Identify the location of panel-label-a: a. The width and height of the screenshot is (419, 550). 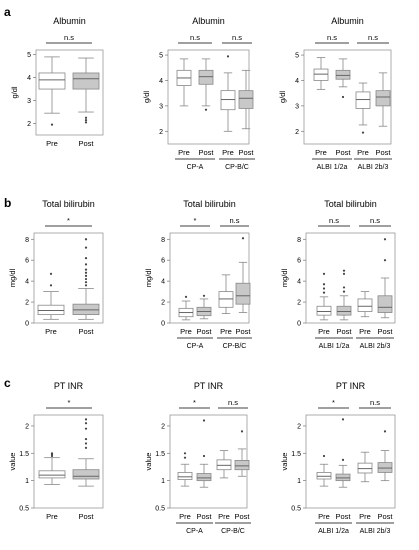
(7, 12).